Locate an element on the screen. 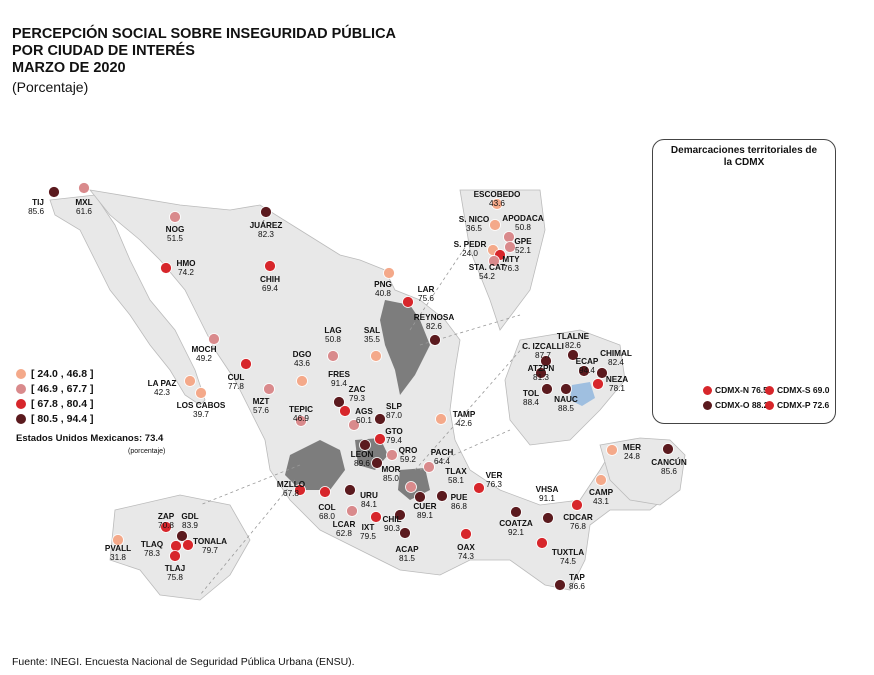 Image resolution: width=874 pixels, height=675 pixels. city-marker-canc-n is located at coordinates (668, 449).